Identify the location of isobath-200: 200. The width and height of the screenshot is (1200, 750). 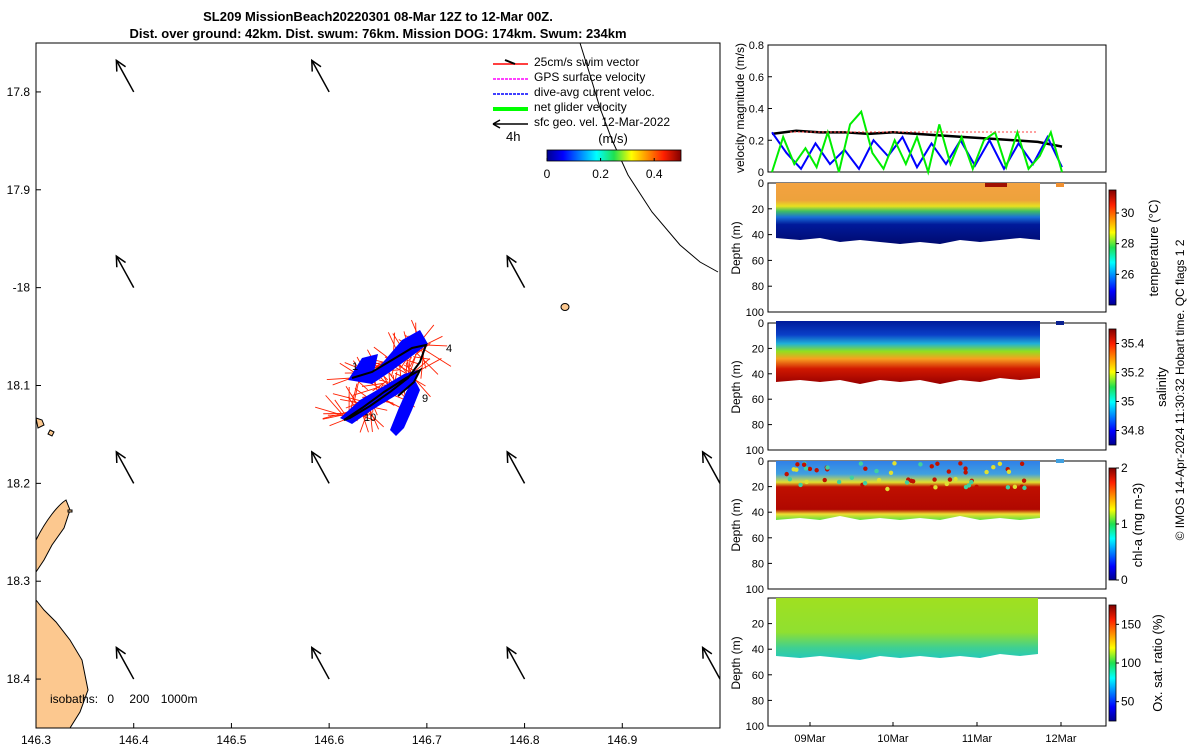
(139, 699).